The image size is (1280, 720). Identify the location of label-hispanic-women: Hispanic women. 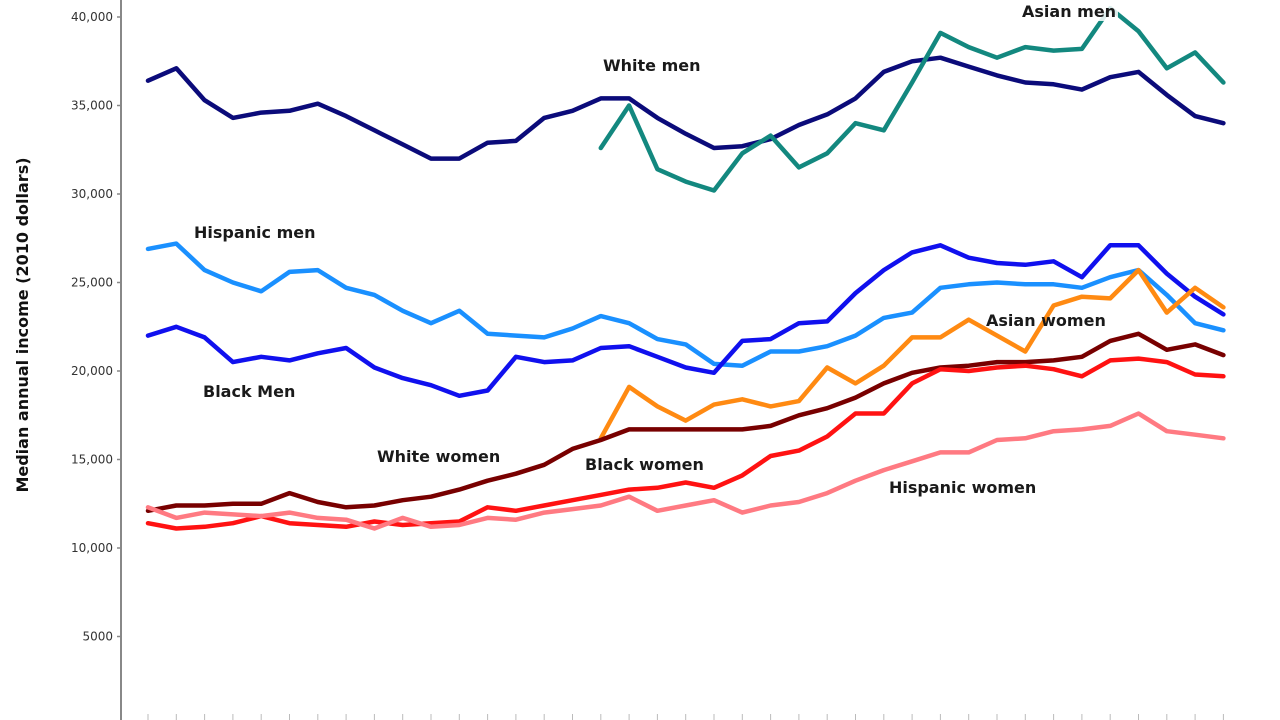
(963, 487).